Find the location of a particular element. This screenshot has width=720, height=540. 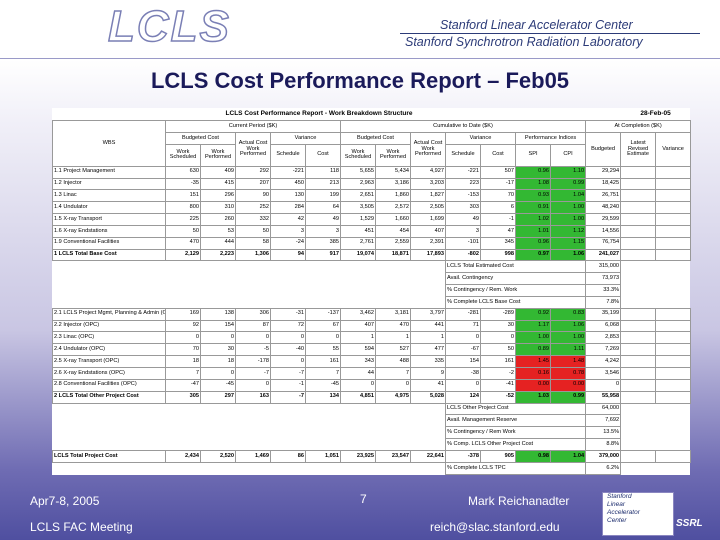

value-cell: 2,505 is located at coordinates (428, 208).